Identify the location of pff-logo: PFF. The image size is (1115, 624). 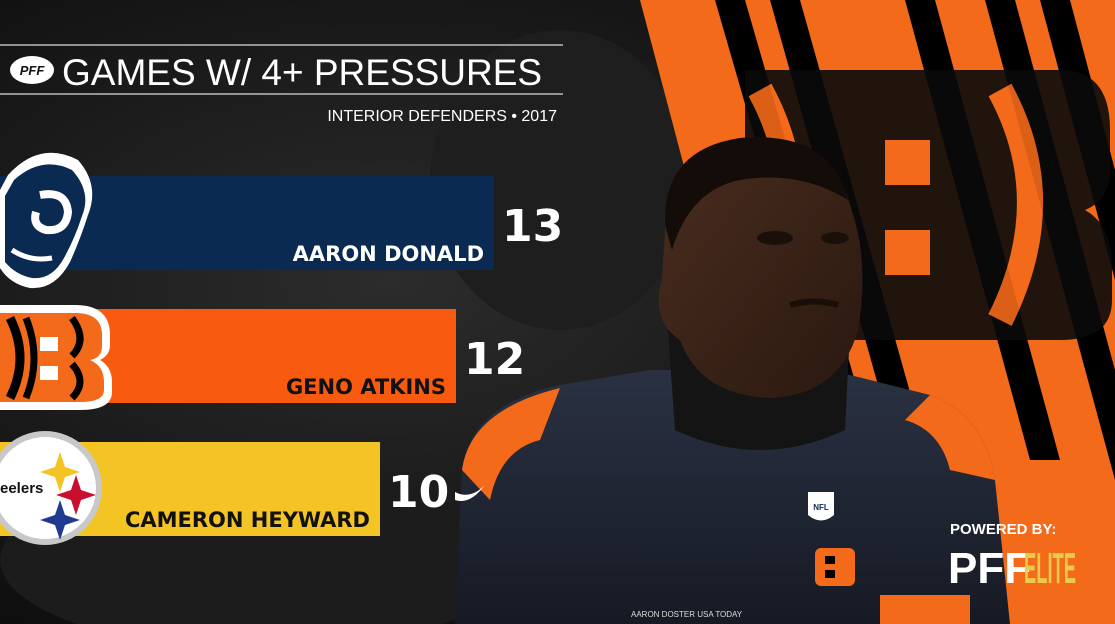
(32, 70).